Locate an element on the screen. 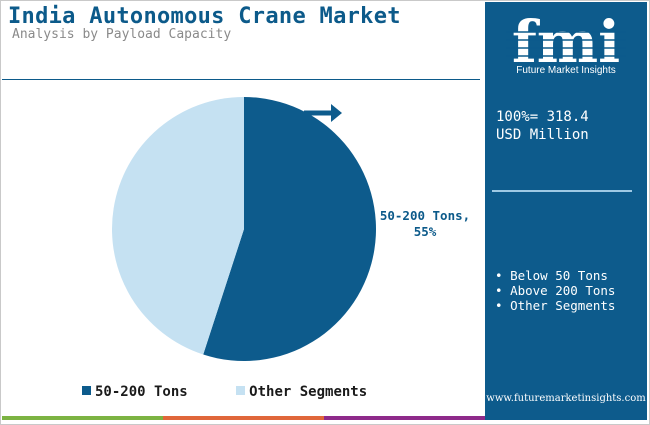 The width and height of the screenshot is (650, 425). bottom-bar-orange is located at coordinates (243, 418).